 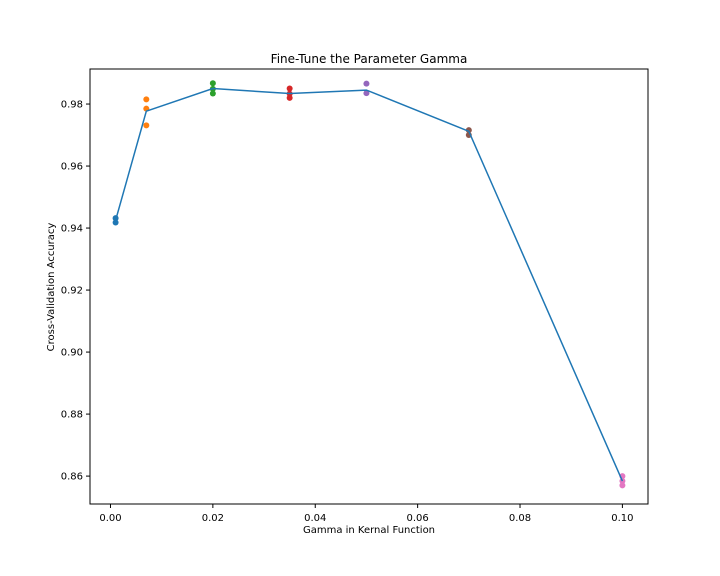 I want to click on y-axis-label: Cross-Validation Accuracy, so click(x=51, y=287).